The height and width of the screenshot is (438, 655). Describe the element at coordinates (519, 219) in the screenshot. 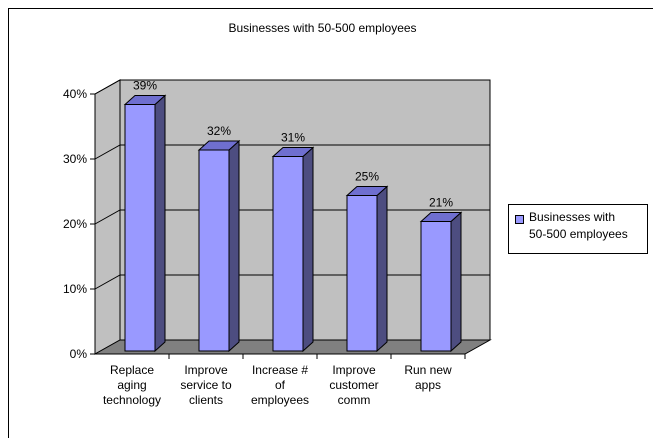

I see `legend-swatch` at that location.